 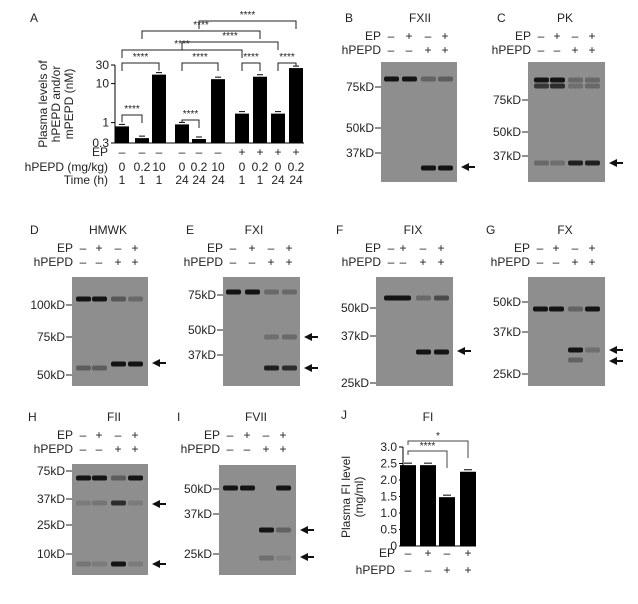 What do you see at coordinates (403, 262) in the screenshot?
I see `lane-hpepd-sign: –` at bounding box center [403, 262].